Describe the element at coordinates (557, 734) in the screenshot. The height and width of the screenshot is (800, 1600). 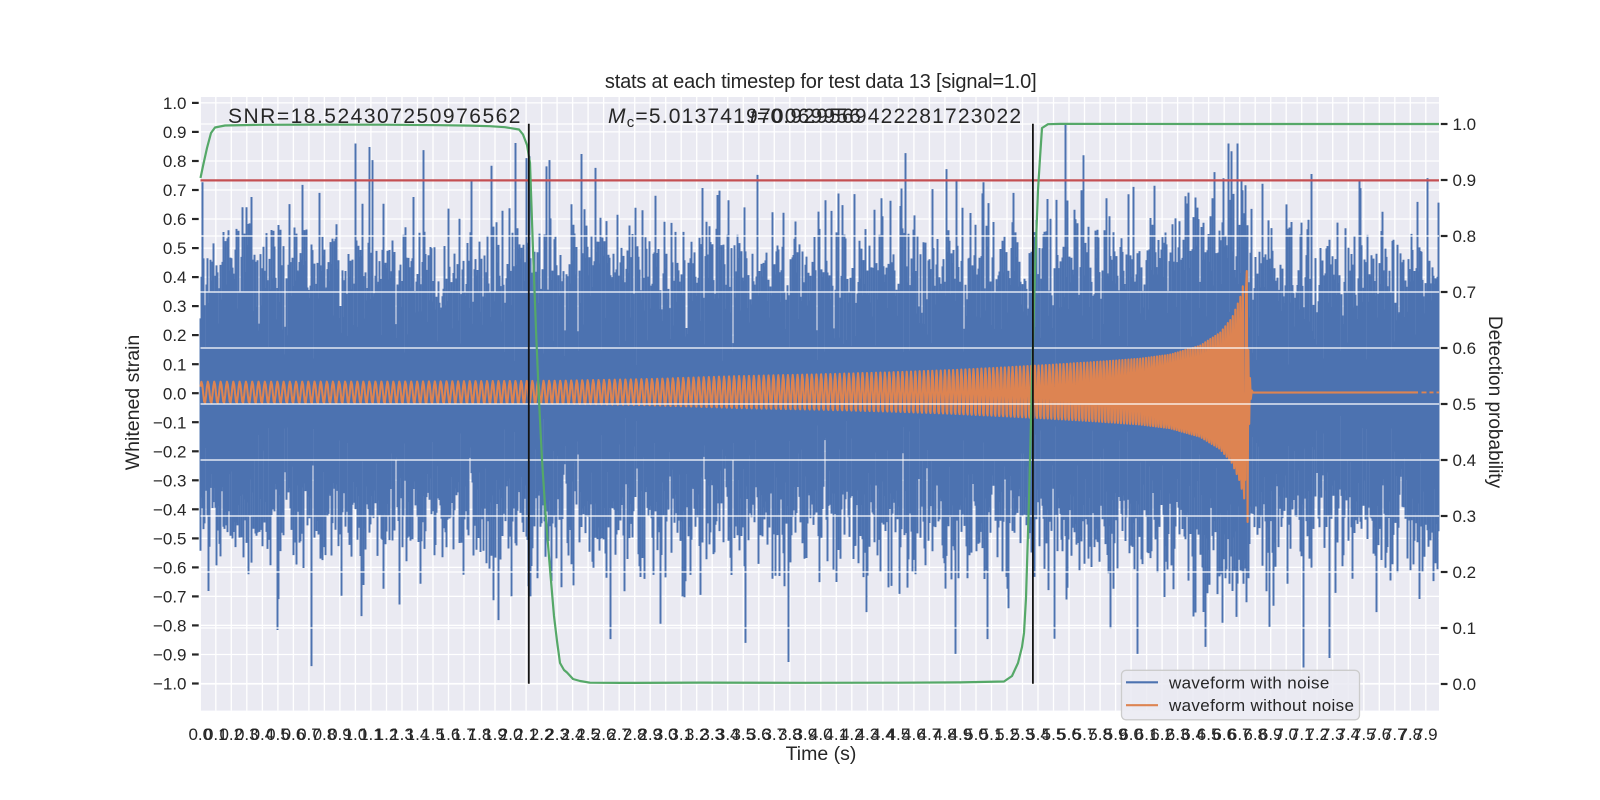
I see `svg-text: 2.3` at that location.